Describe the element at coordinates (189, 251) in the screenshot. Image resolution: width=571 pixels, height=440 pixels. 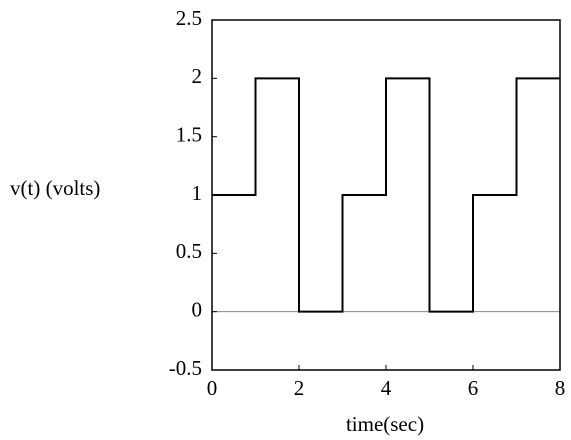
I see `y-tick-label: 0.5` at that location.